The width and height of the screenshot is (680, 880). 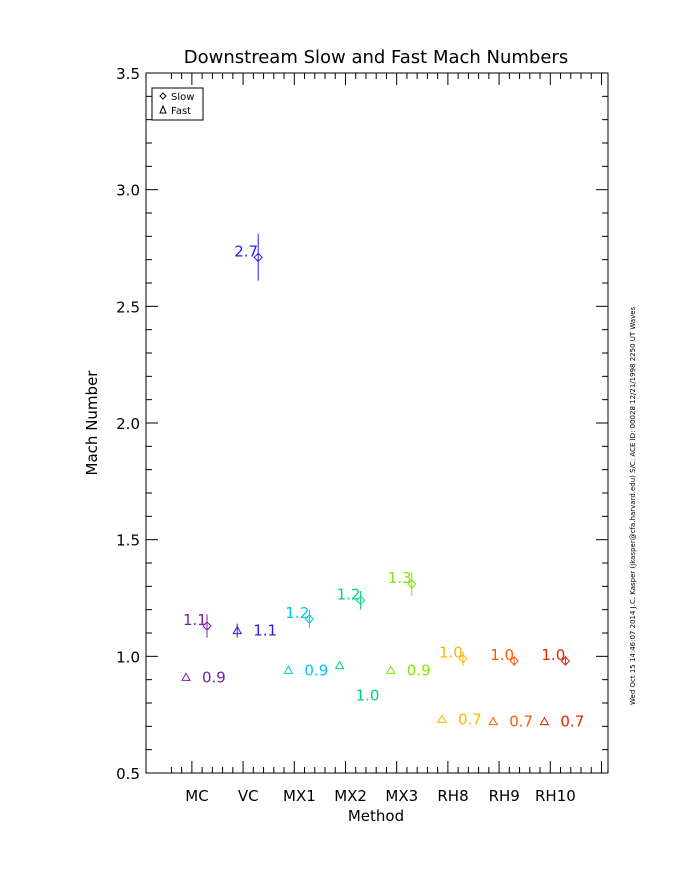 I want to click on x-axis-tick-labels: MC VC MX1 MX2 MX3 RH8 RH9 RH10, so click(x=380, y=796).